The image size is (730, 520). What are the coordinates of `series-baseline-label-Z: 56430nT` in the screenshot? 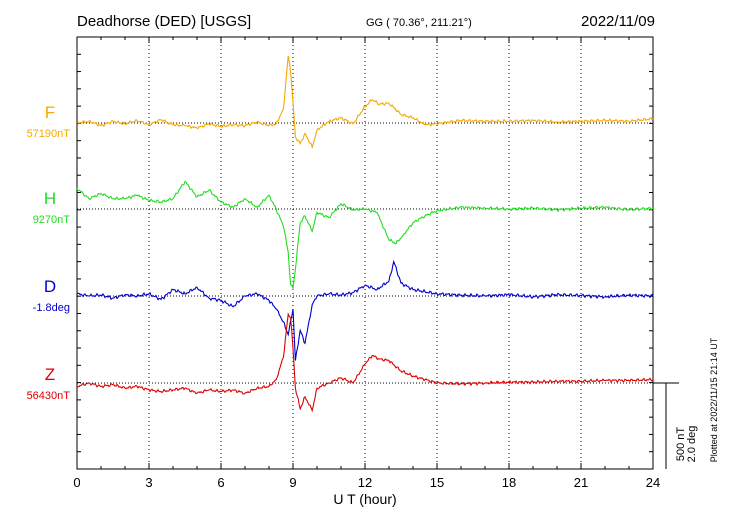 It's located at (49, 396).